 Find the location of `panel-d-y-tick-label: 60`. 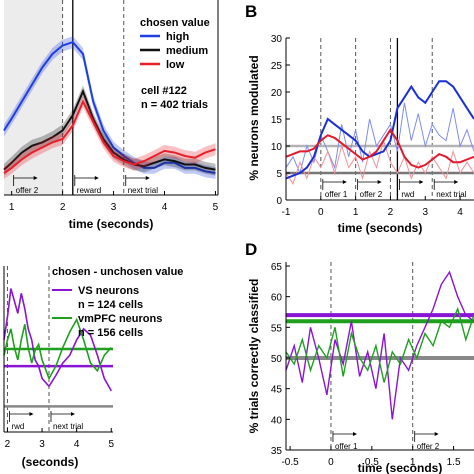

panel-d-y-tick-label: 60 is located at coordinates (277, 298).